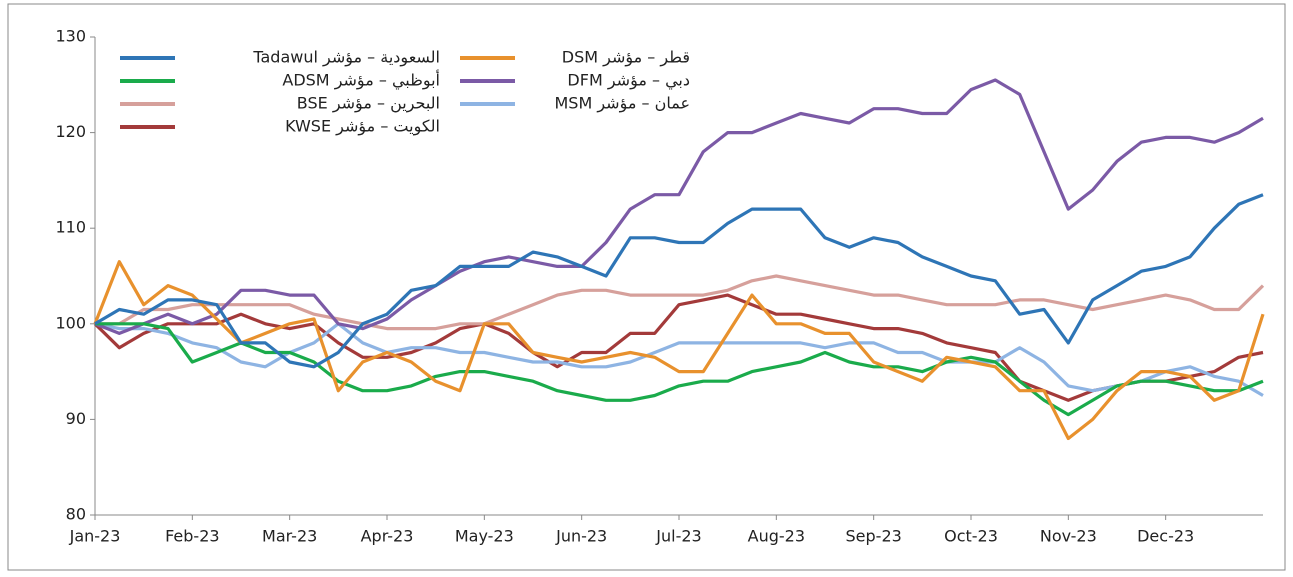 The height and width of the screenshot is (577, 1293). Describe the element at coordinates (387, 536) in the screenshot. I see `x-tick-label: Apr-23` at that location.